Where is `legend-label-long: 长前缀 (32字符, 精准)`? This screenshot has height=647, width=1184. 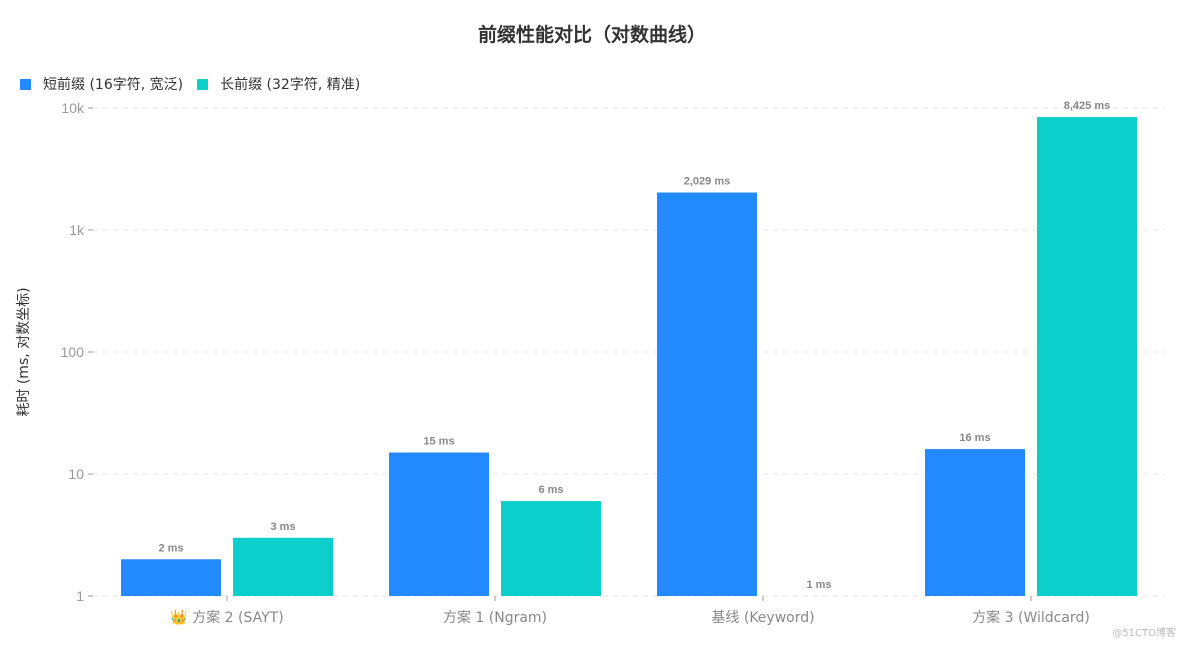
legend-label-long: 长前缀 (32字符, 精准) is located at coordinates (290, 85).